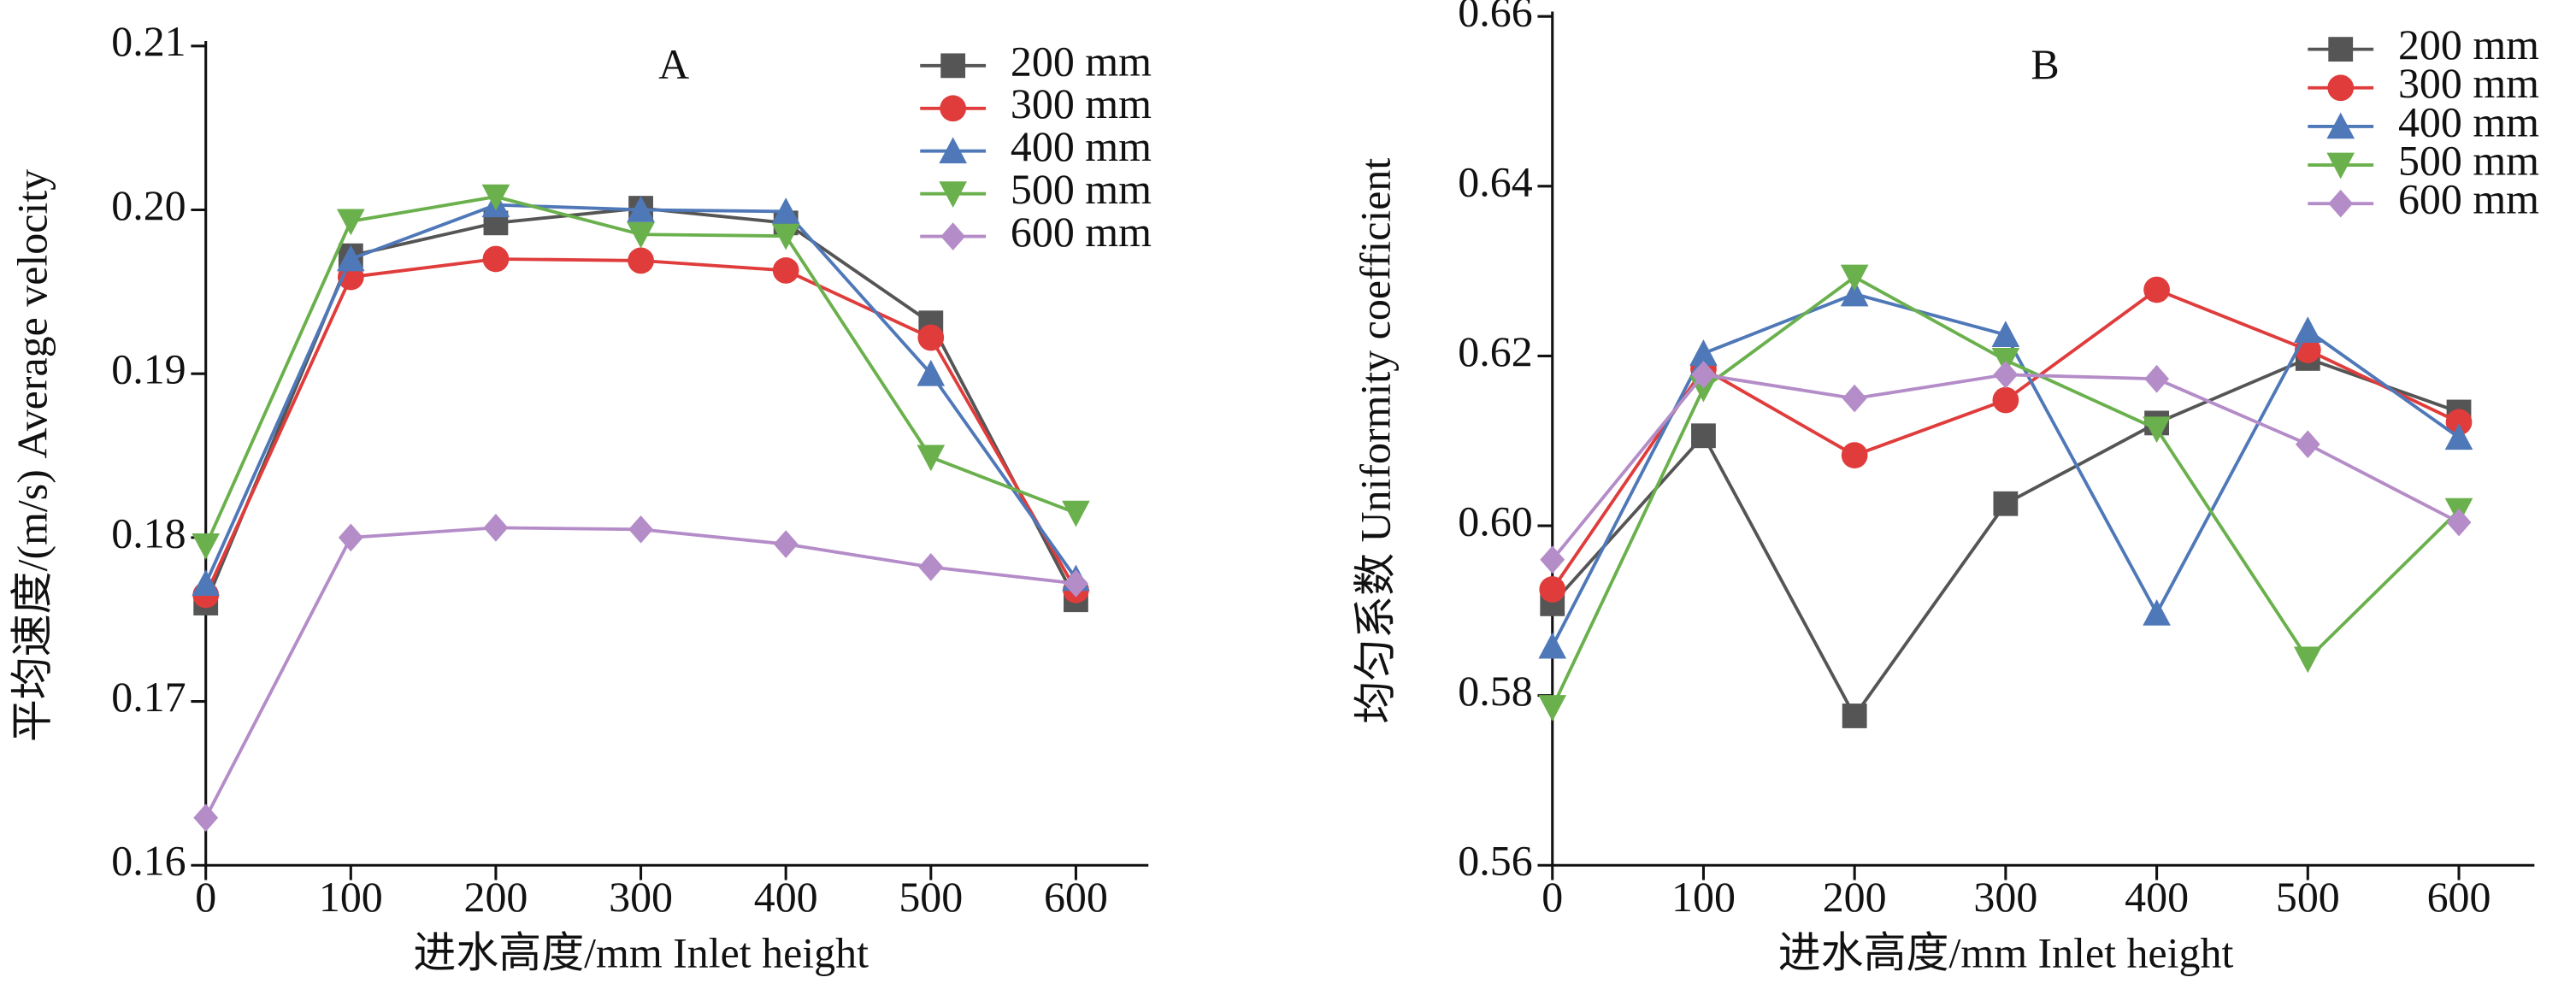  Describe the element at coordinates (32, 456) in the screenshot. I see `y-axis-label: 平均速度/(m/s) Average velocity` at that location.